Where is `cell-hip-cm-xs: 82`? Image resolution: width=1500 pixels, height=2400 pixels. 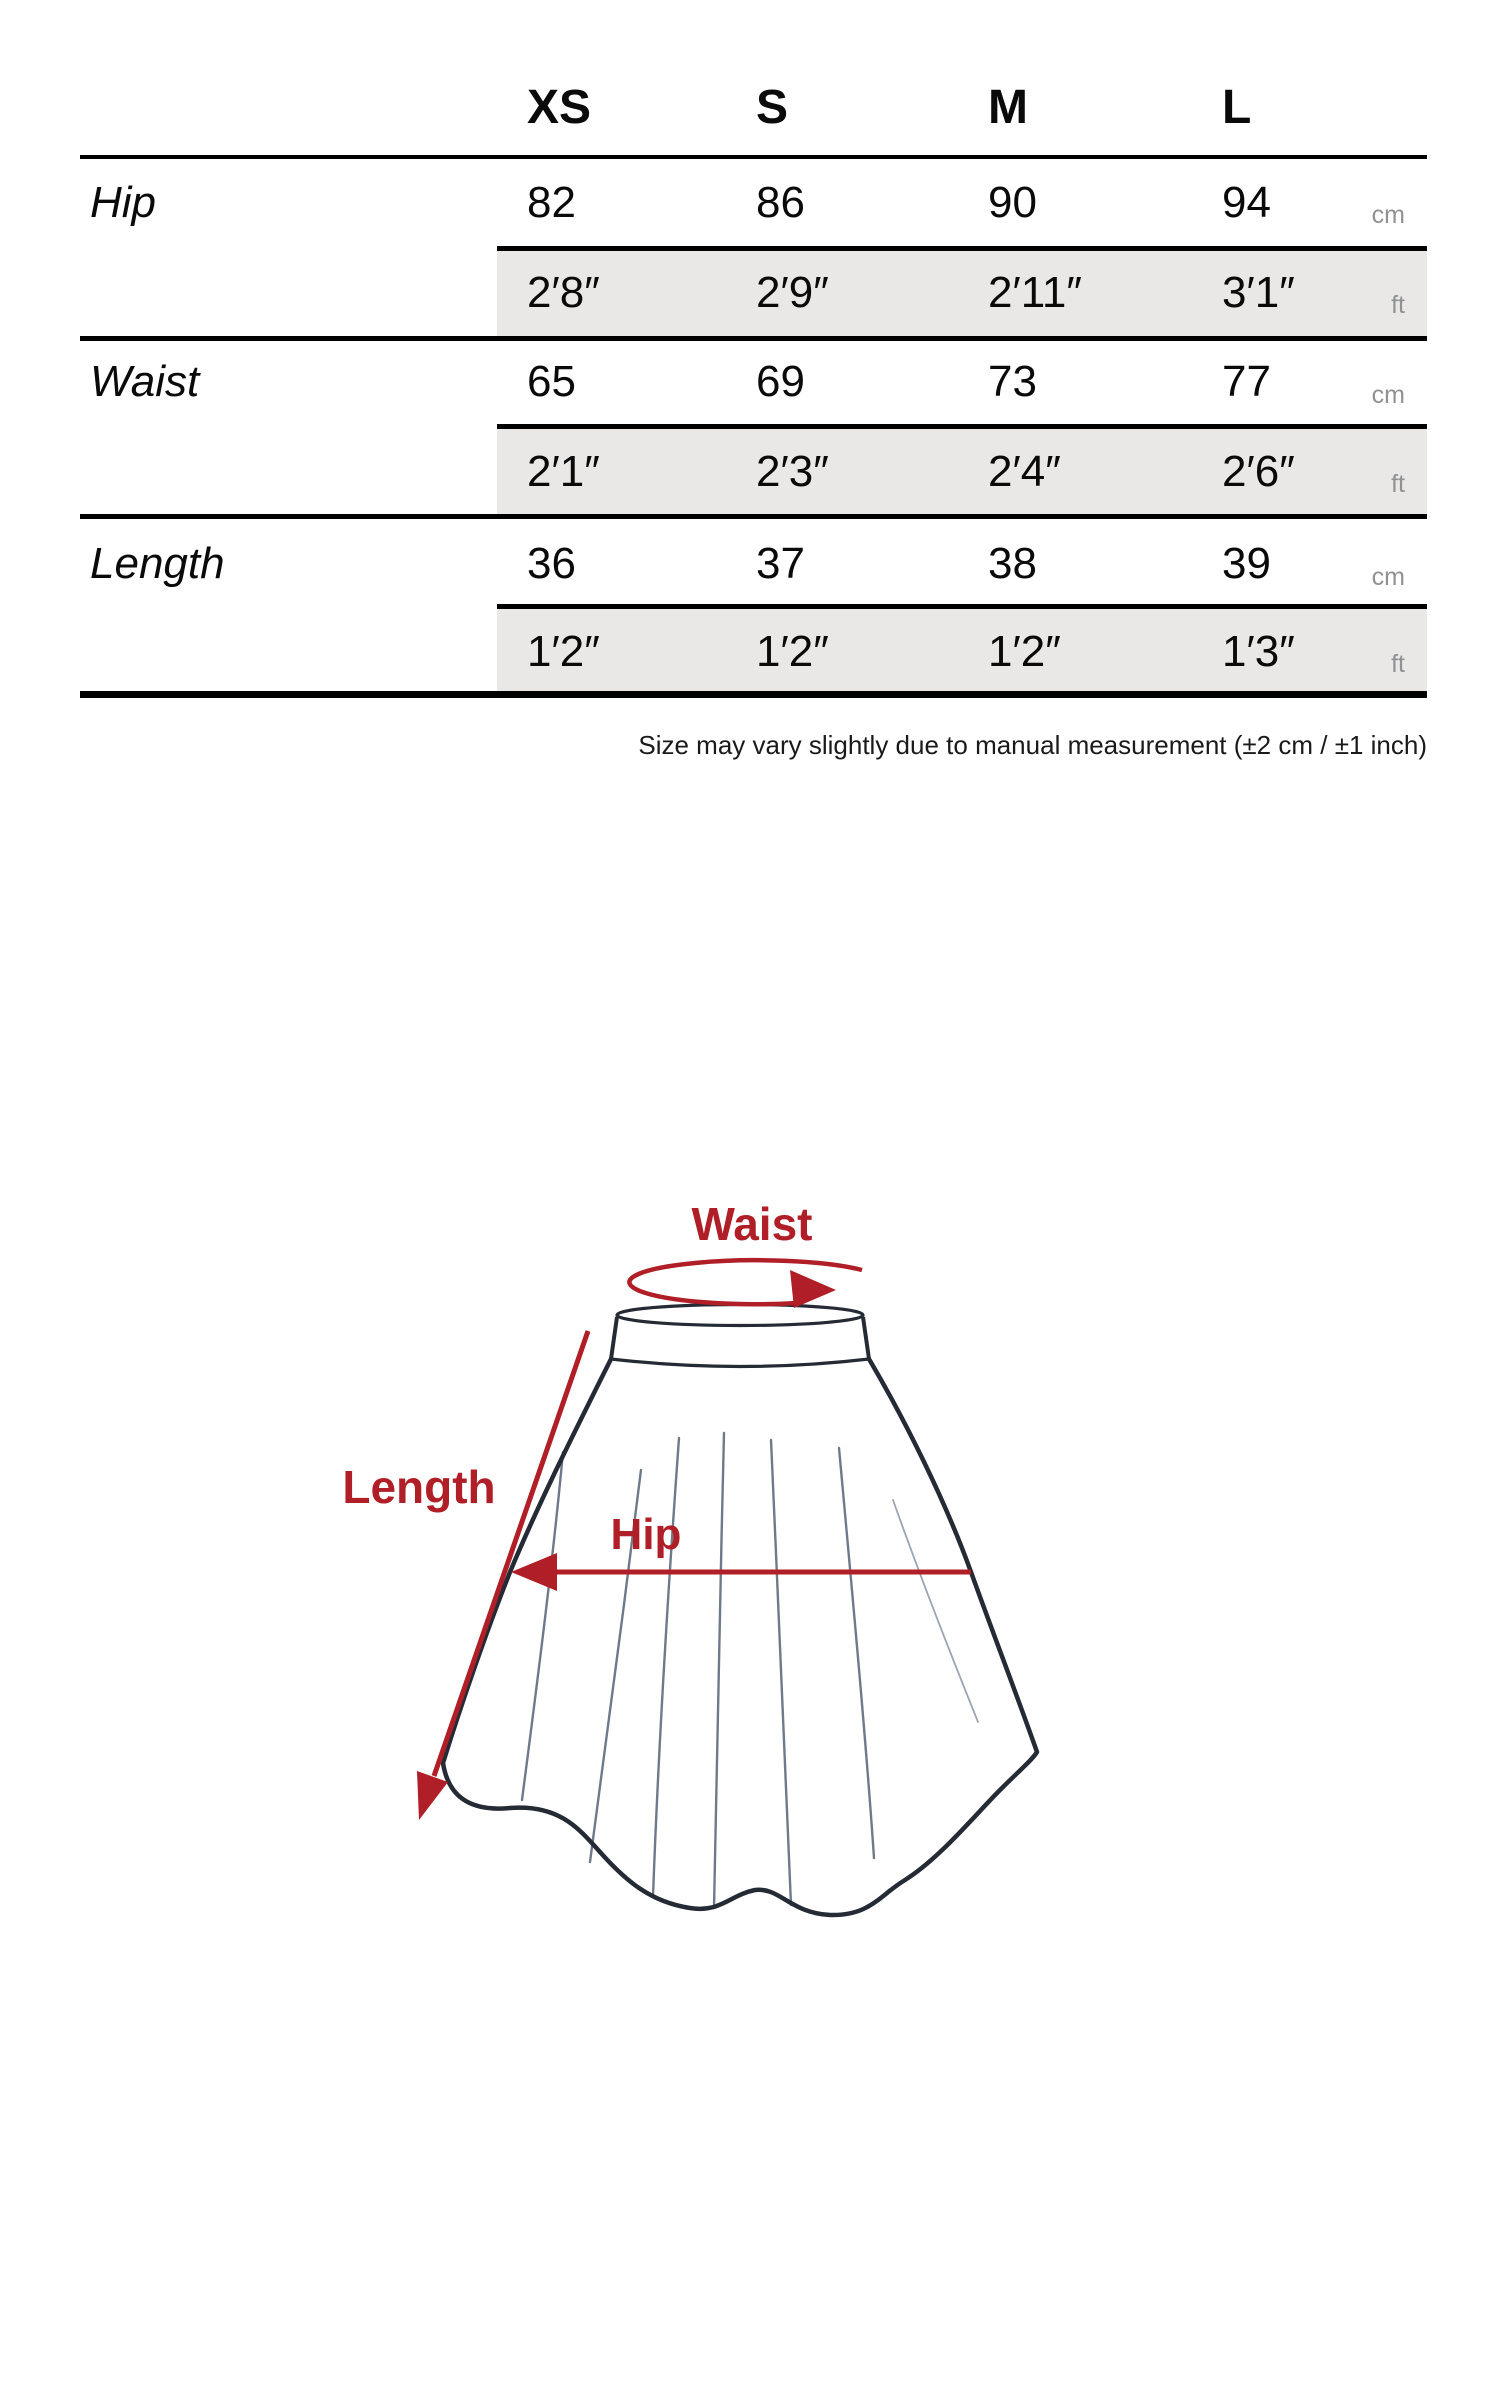 cell-hip-cm-xs: 82 is located at coordinates (551, 202).